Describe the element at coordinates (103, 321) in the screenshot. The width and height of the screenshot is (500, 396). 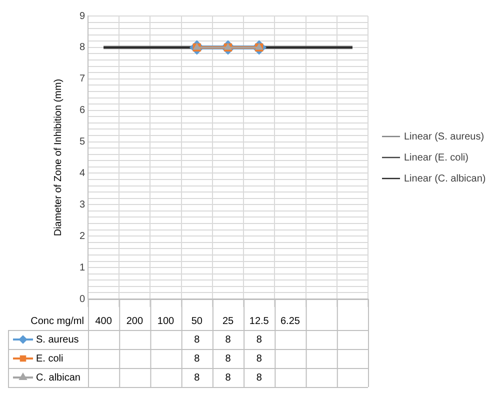
I see `x-tick-label: 400` at that location.